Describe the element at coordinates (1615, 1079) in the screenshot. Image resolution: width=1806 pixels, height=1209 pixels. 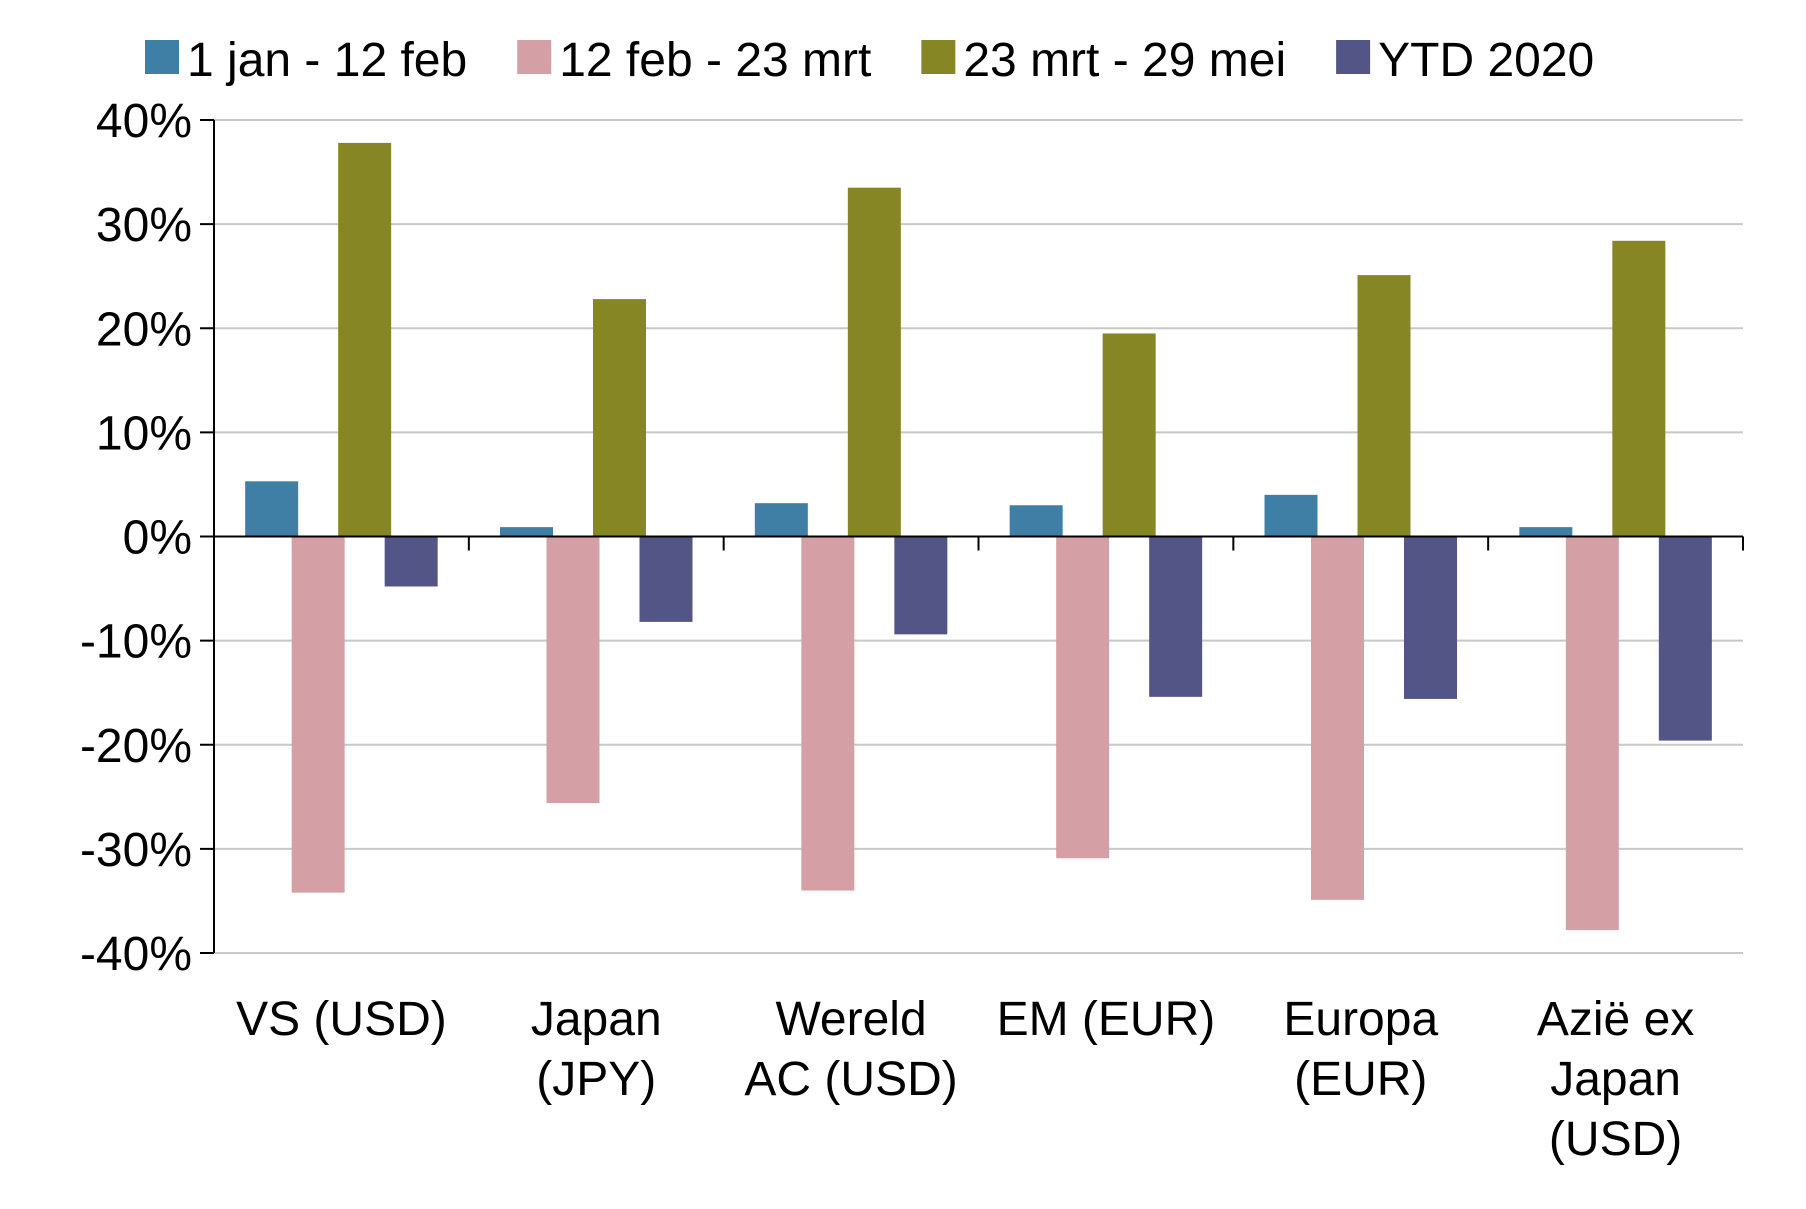
I see `category-label: Azië ex Japan (USD)` at that location.